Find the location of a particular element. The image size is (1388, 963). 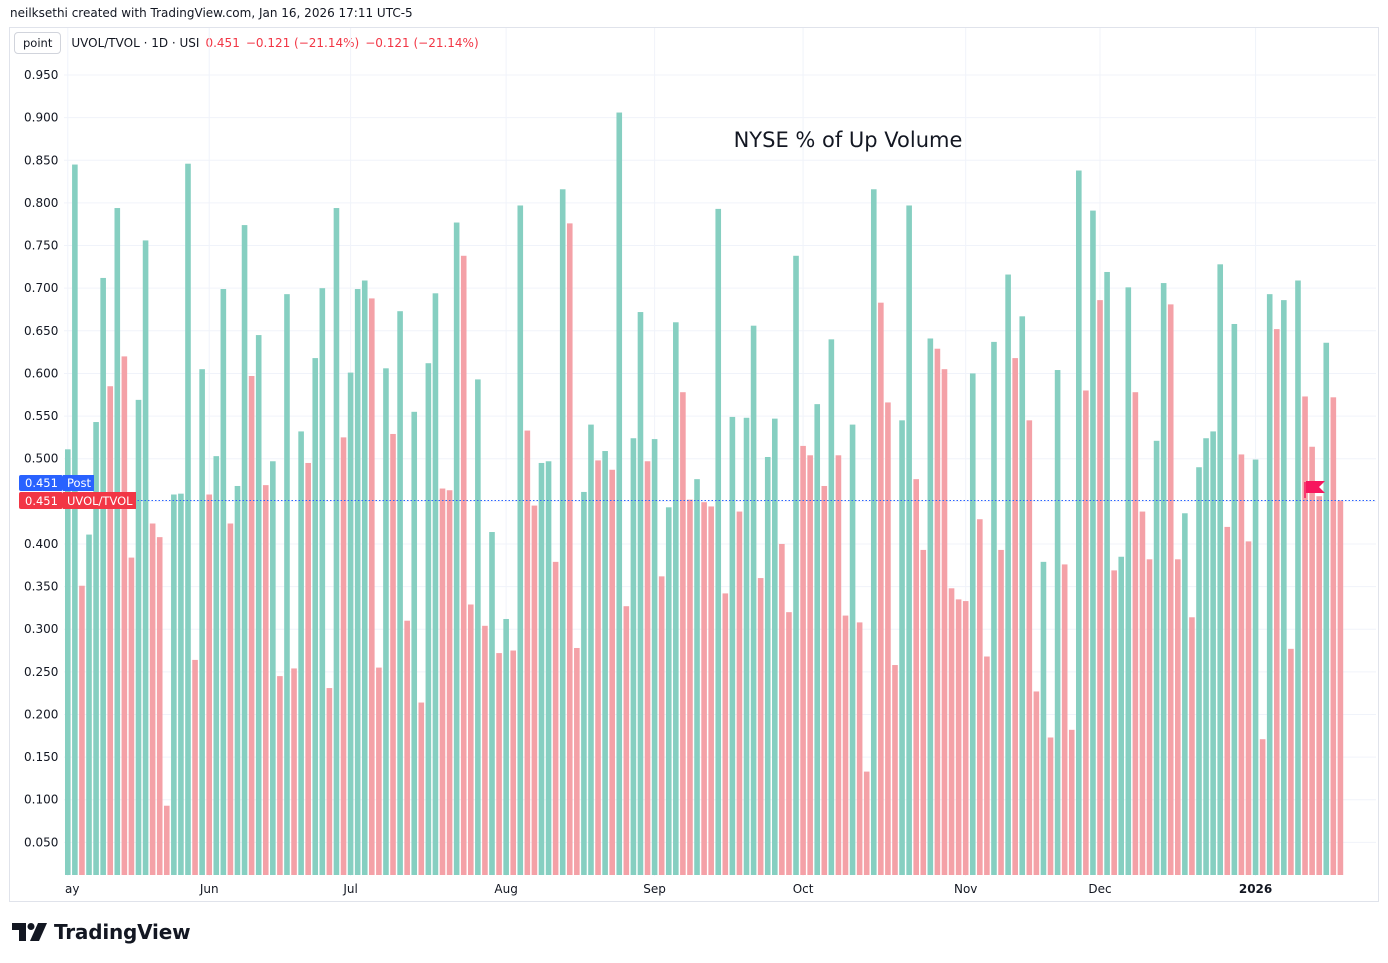

change-value-2: −0.121 (−21.14%) is located at coordinates (422, 43).